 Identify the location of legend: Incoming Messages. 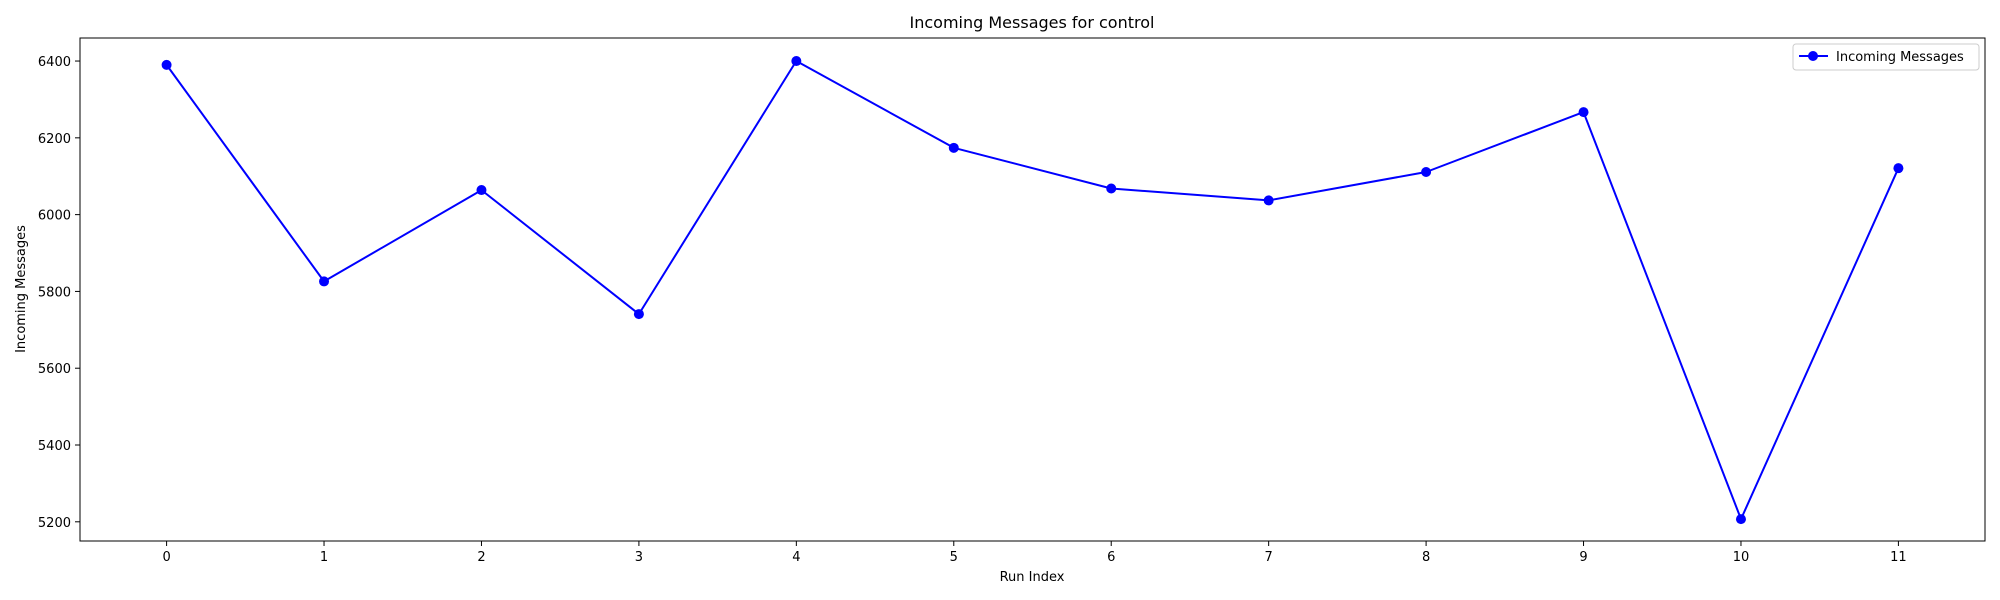
(1886, 57).